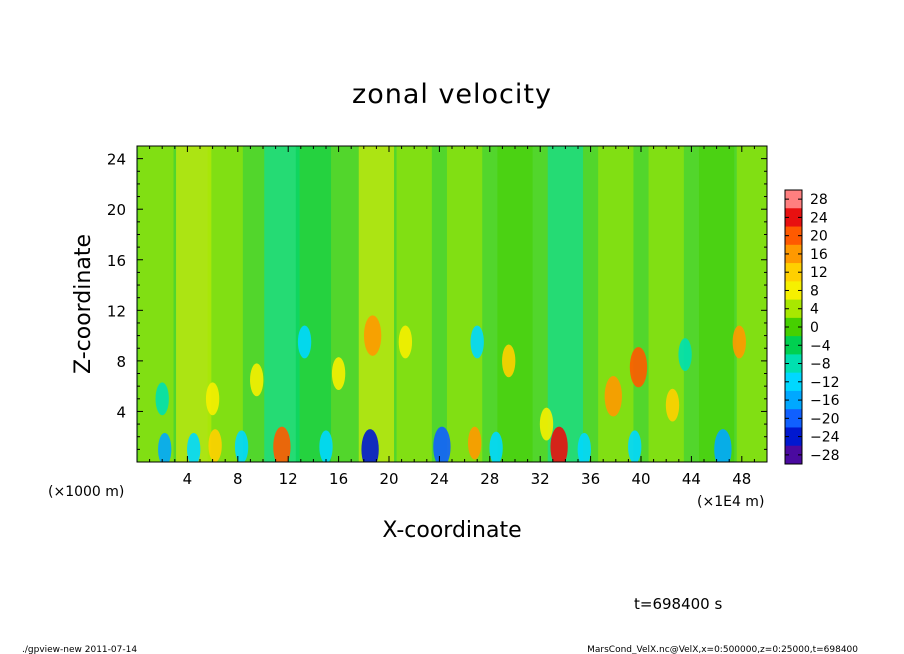 This screenshot has height=654, width=904. What do you see at coordinates (814, 291) in the screenshot?
I see `colorbar-label: 8` at bounding box center [814, 291].